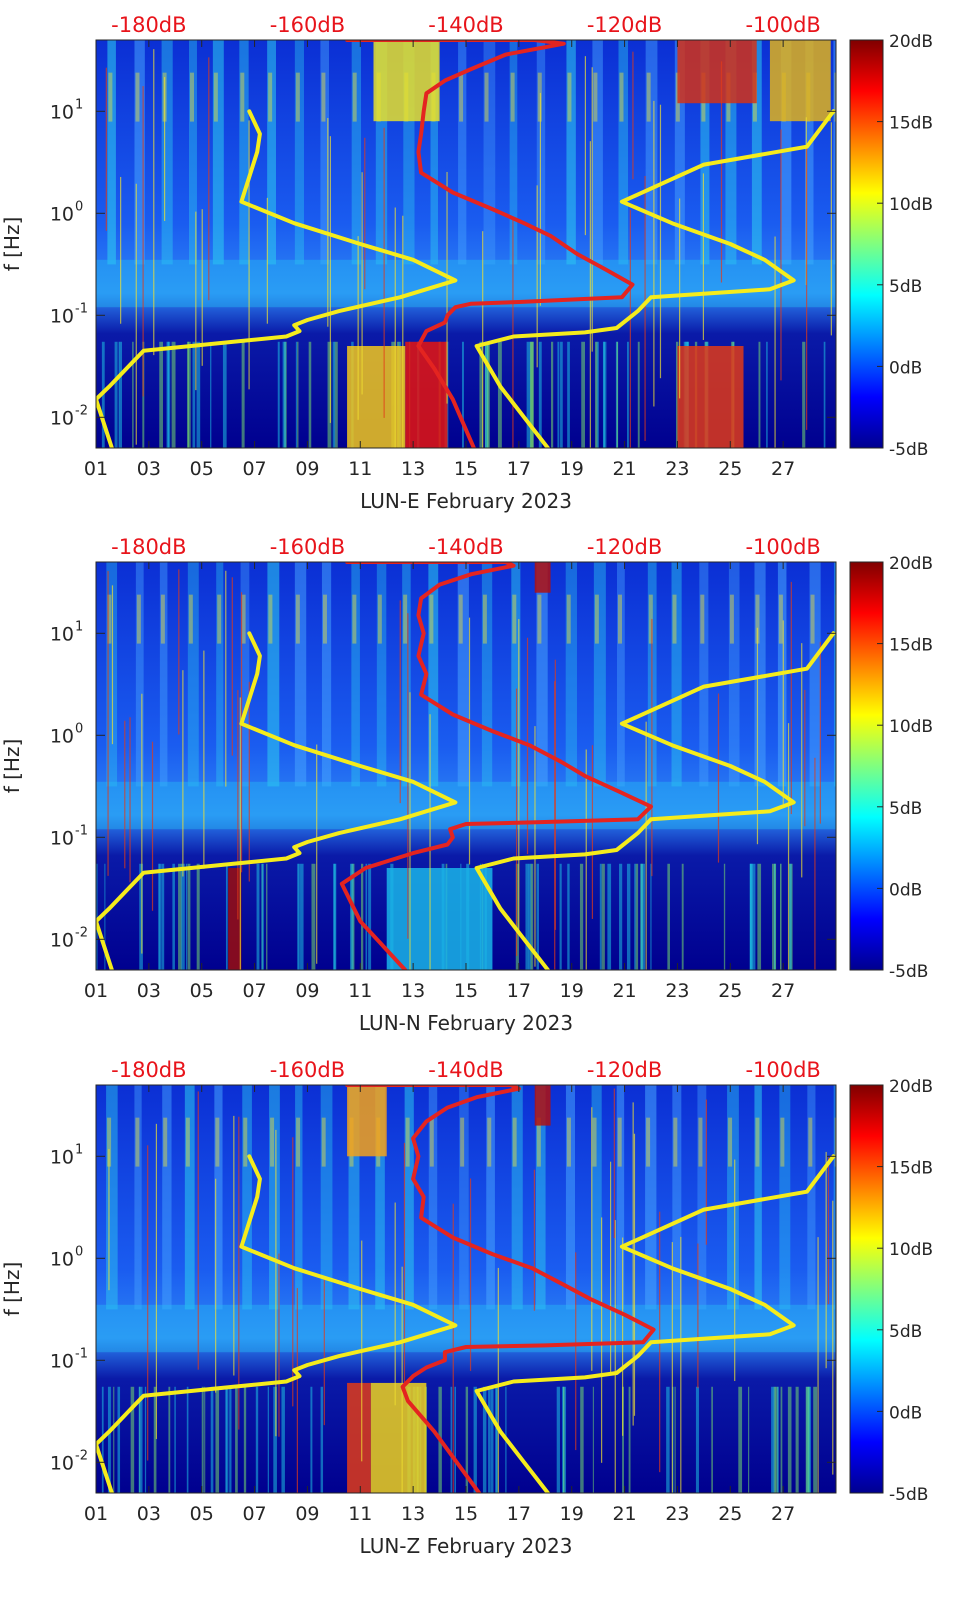 This screenshot has height=1599, width=962. I want to click on x-tick-label: 09, so click(307, 469).